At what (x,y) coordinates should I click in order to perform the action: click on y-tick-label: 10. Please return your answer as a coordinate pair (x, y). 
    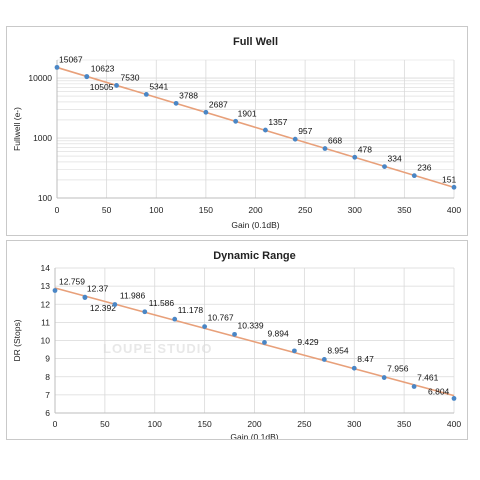
    Looking at the image, I should click on (46, 341).